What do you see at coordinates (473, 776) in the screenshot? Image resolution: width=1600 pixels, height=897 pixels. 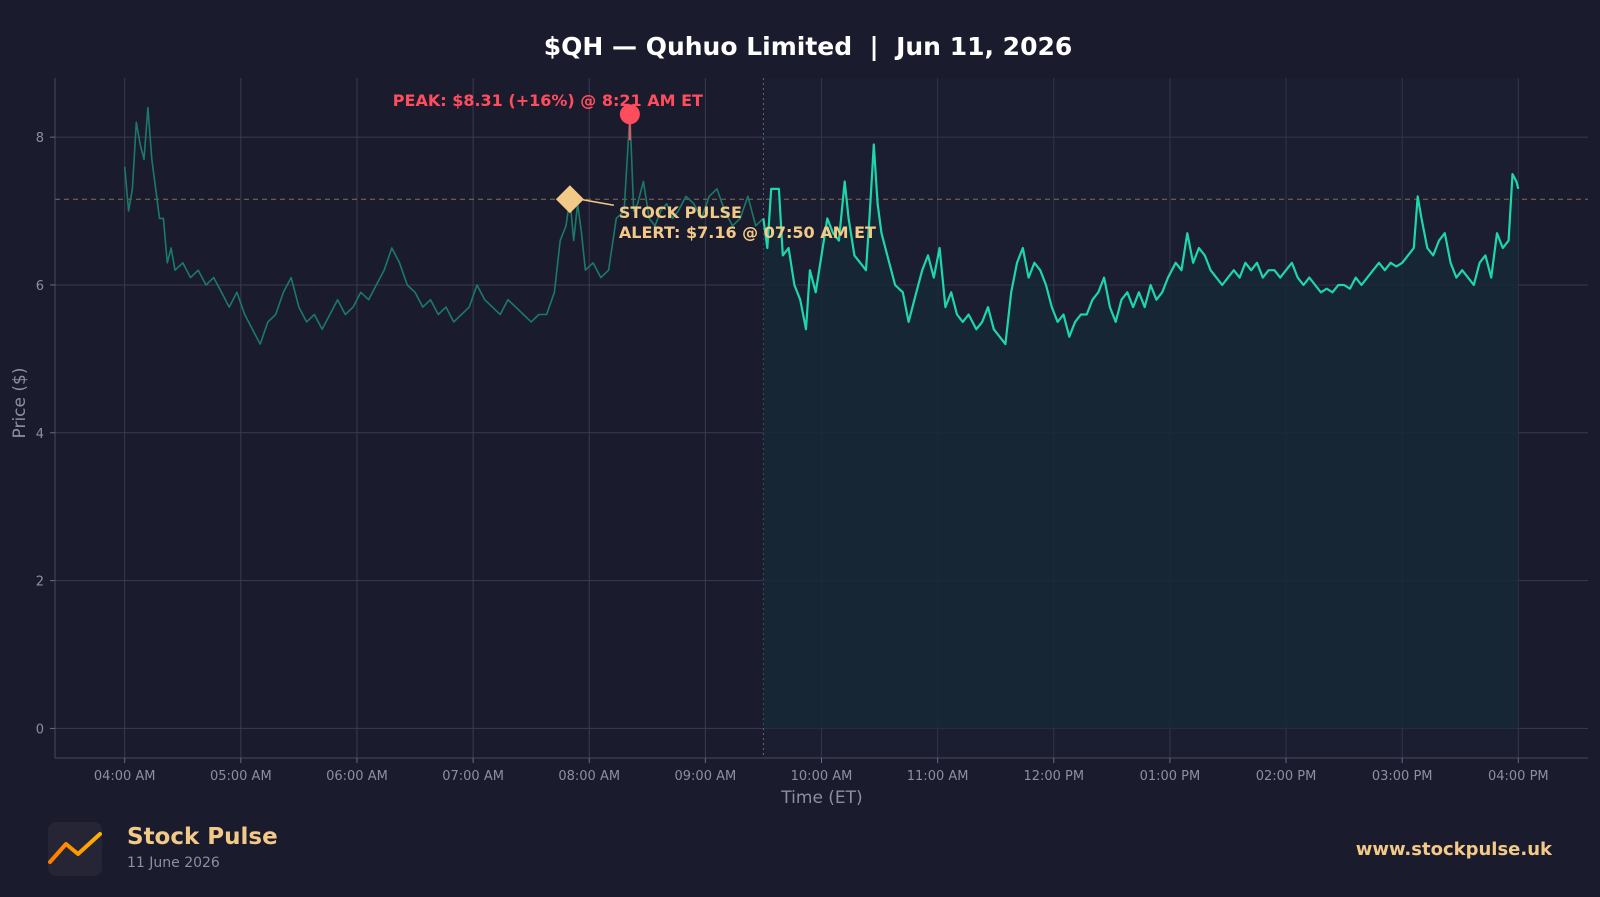 I see `x-tick-label: 07:00 AM` at bounding box center [473, 776].